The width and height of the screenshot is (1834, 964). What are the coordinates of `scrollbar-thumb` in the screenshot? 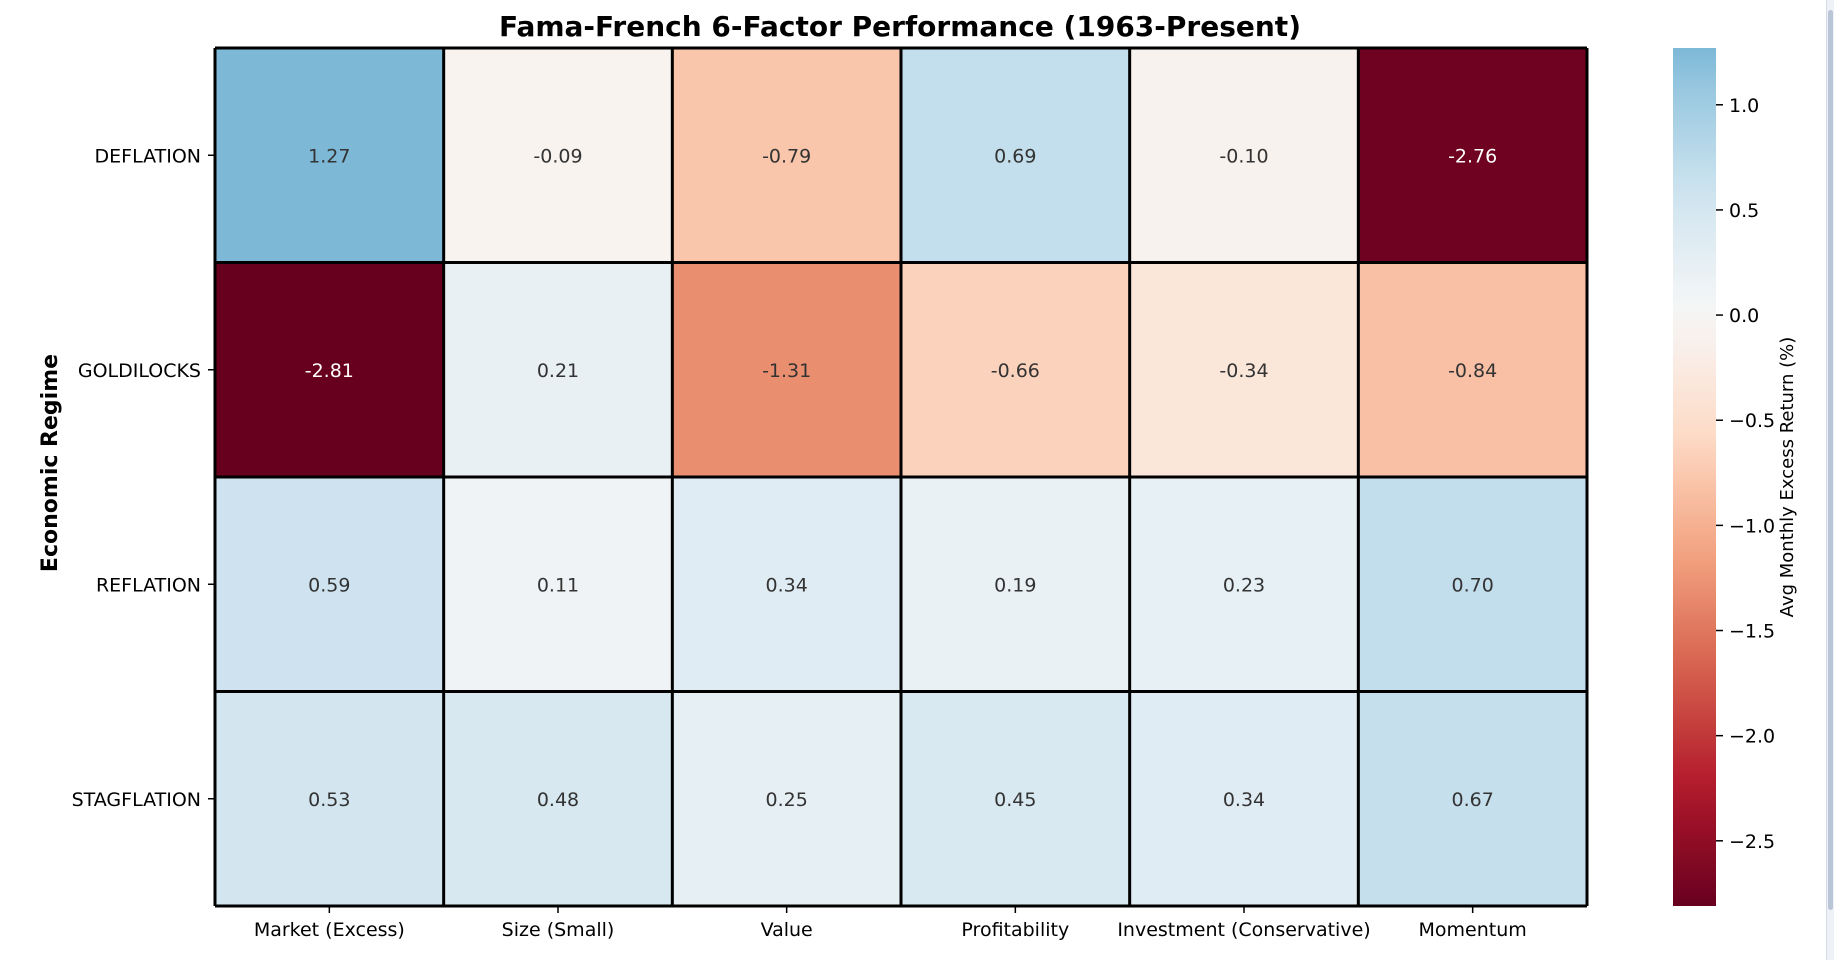 It's located at (1830, 460).